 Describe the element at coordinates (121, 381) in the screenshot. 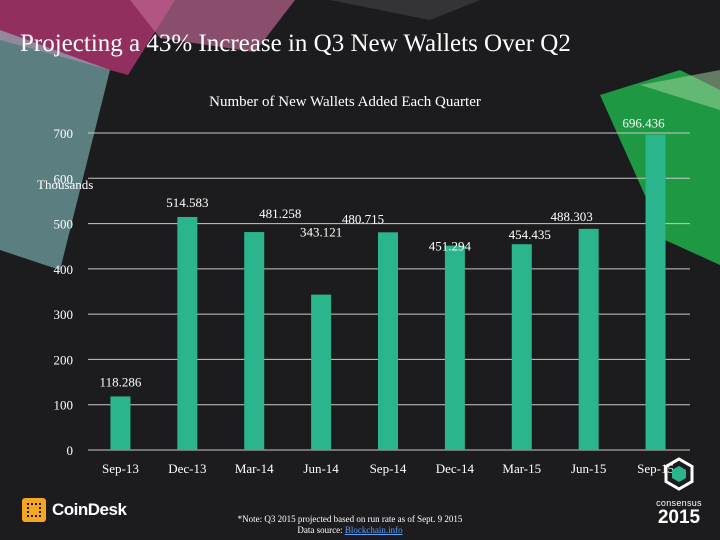

I see `data-label: 118.286` at that location.